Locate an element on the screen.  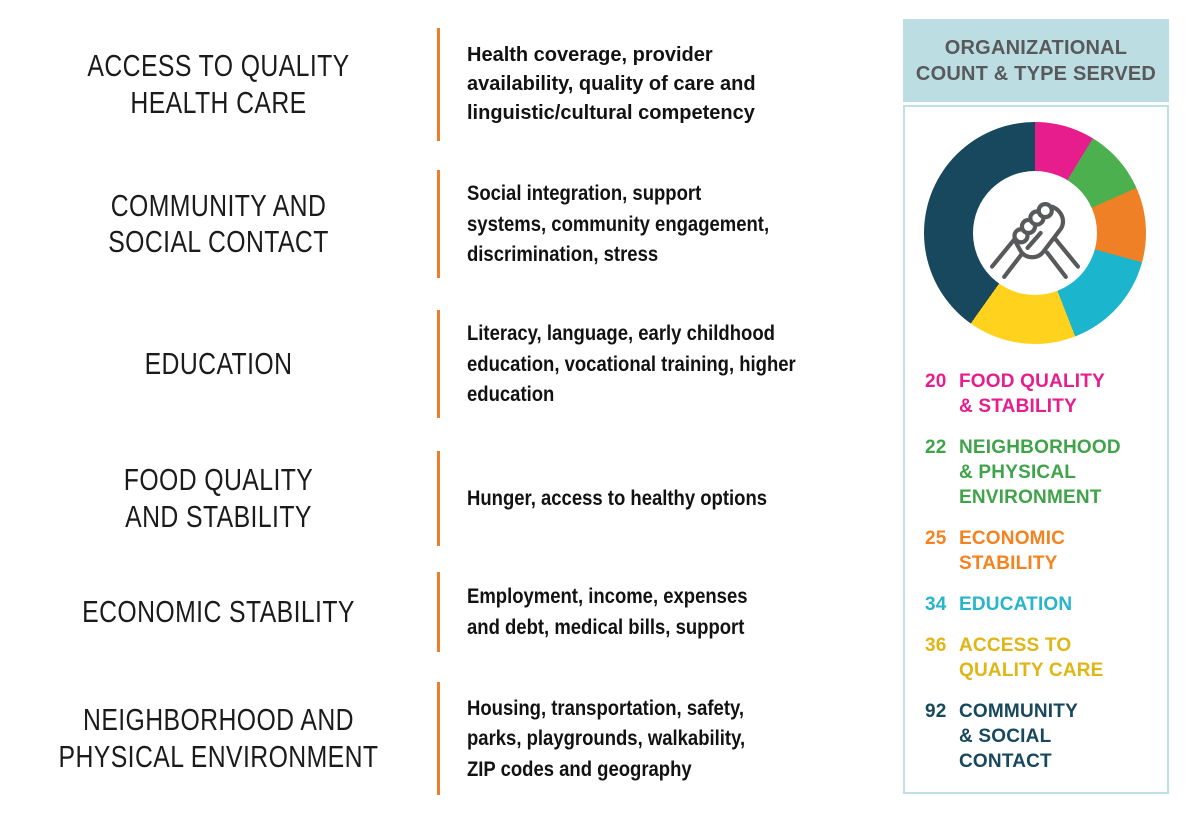
legend-label: FOOD QUALITY & STABILITY is located at coordinates (1032, 394).